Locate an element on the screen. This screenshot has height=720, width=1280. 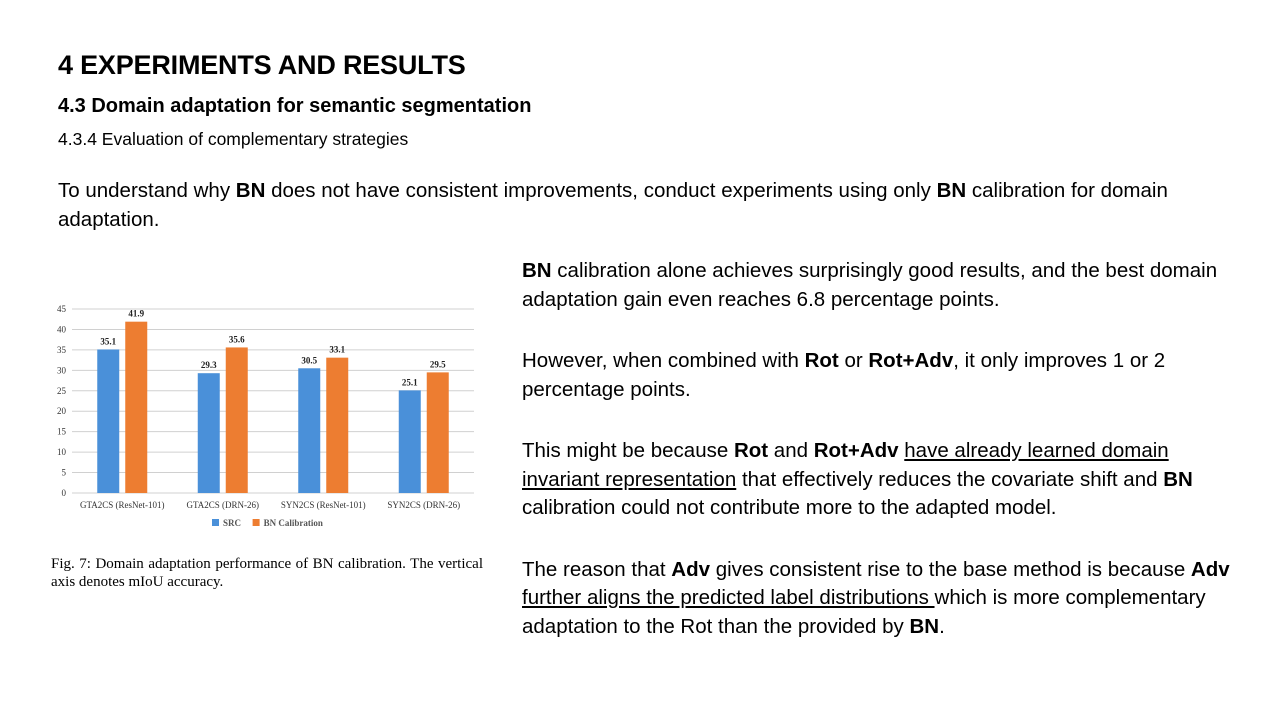
paragraph-text: This might be because is located at coordinates (628, 450).